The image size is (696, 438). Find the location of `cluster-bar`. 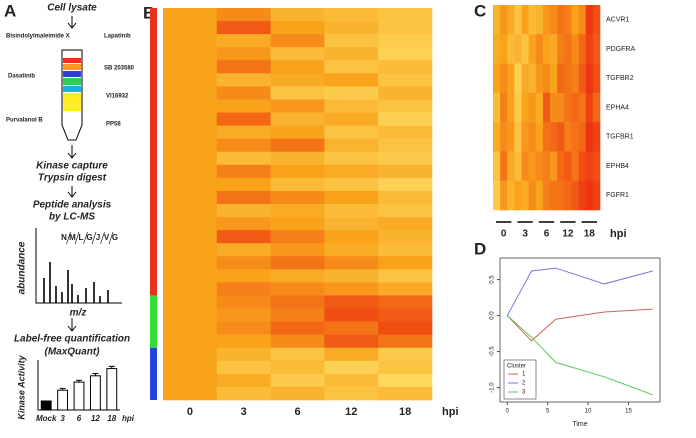

cluster-bar is located at coordinates (153, 321).